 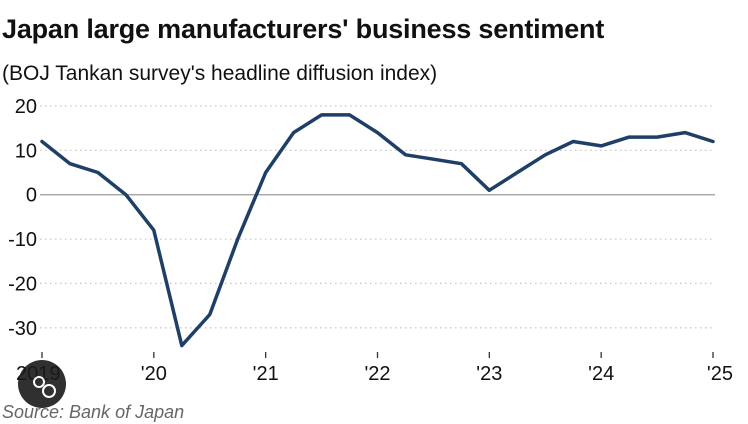 What do you see at coordinates (377, 374) in the screenshot?
I see `x-tick-label: '22` at bounding box center [377, 374].